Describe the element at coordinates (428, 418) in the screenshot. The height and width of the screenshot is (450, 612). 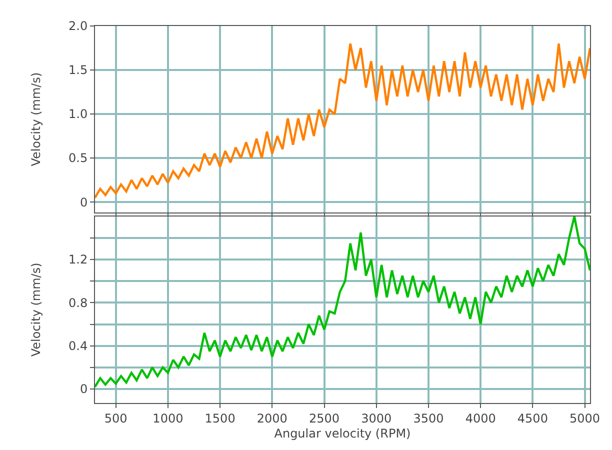
I see `x-tick-label: 3500` at that location.